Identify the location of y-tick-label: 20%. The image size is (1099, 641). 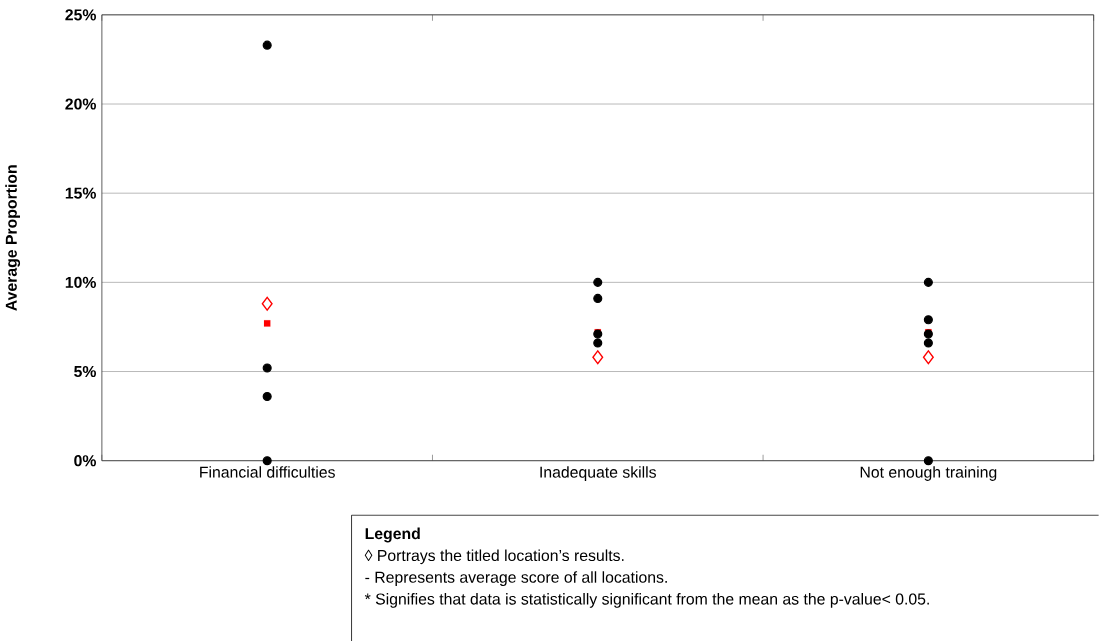
(80, 104).